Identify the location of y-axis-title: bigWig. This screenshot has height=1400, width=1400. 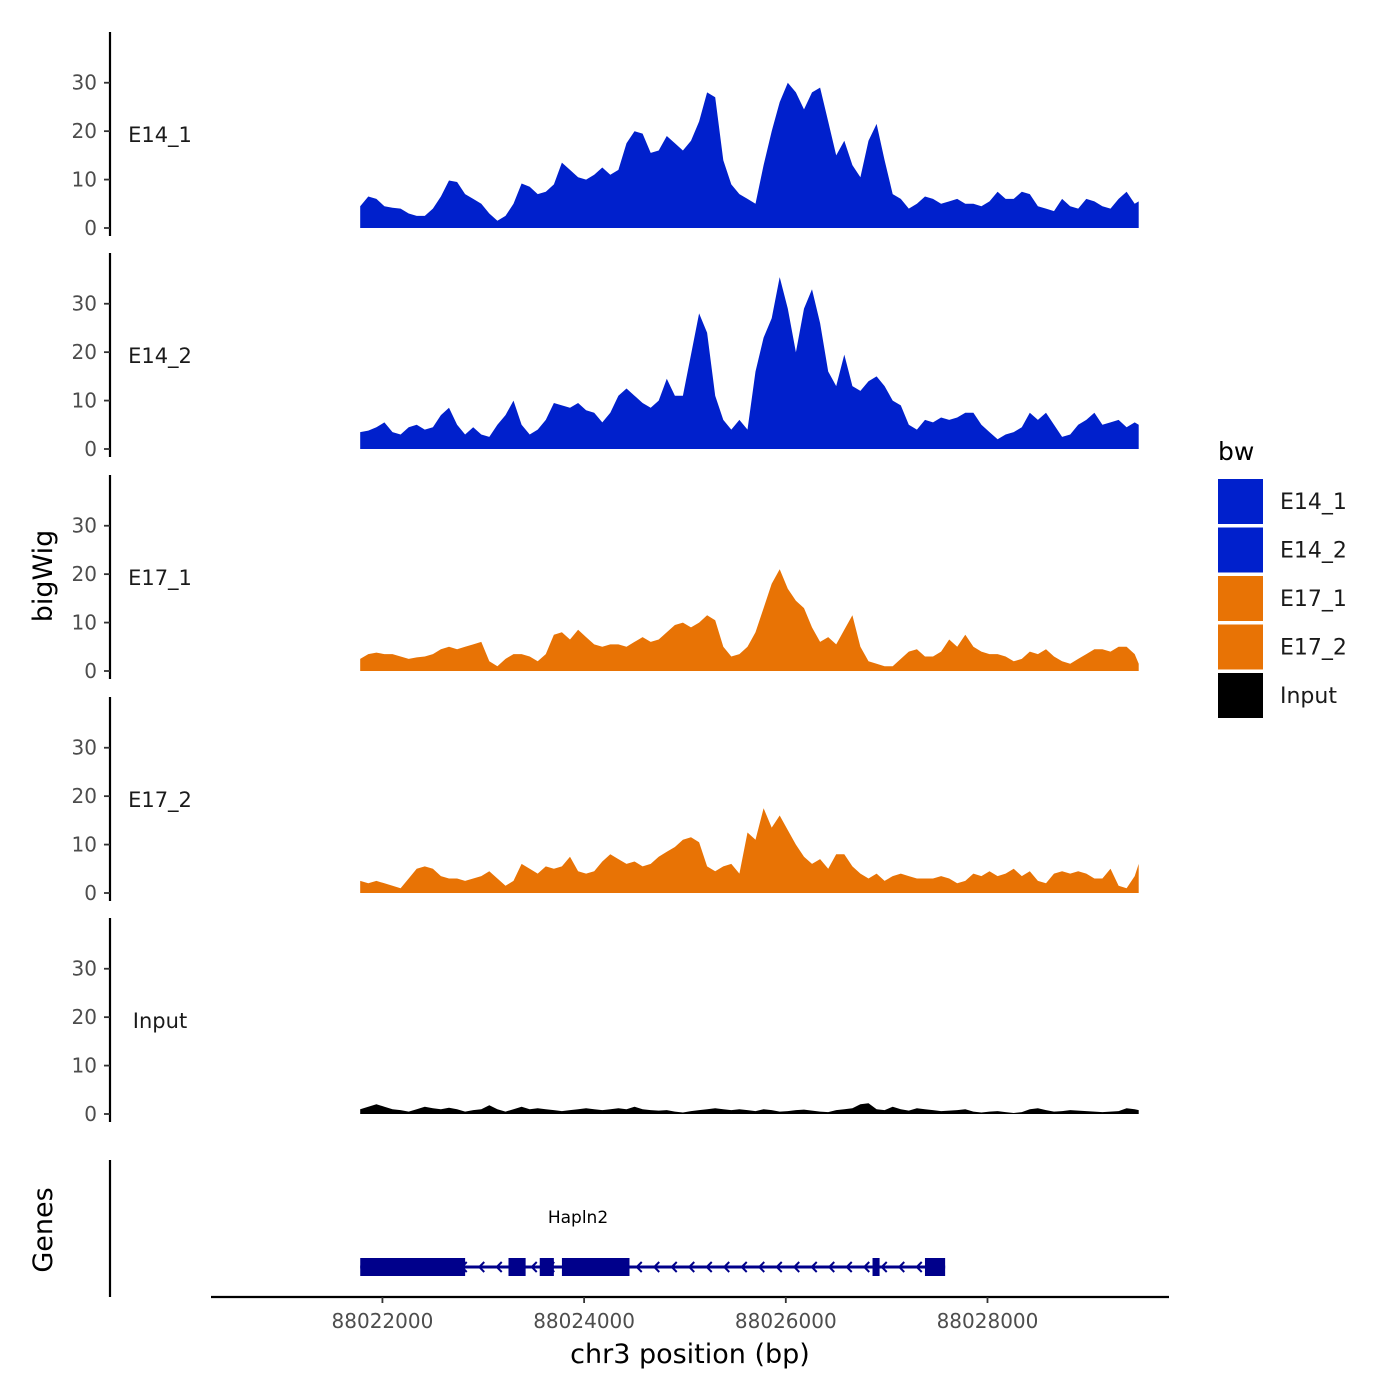
(43, 576).